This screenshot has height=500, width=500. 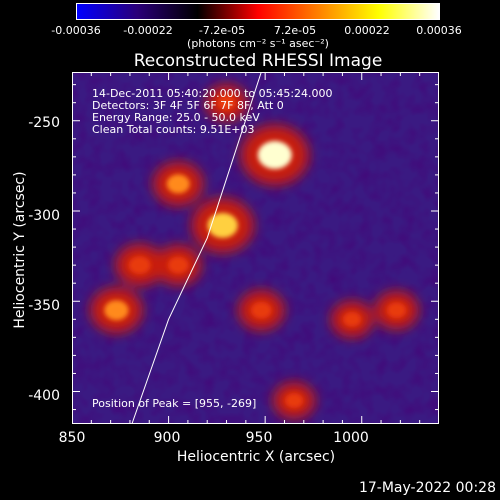 What do you see at coordinates (148, 30) in the screenshot?
I see `colorbar-tick: -0.00022` at bounding box center [148, 30].